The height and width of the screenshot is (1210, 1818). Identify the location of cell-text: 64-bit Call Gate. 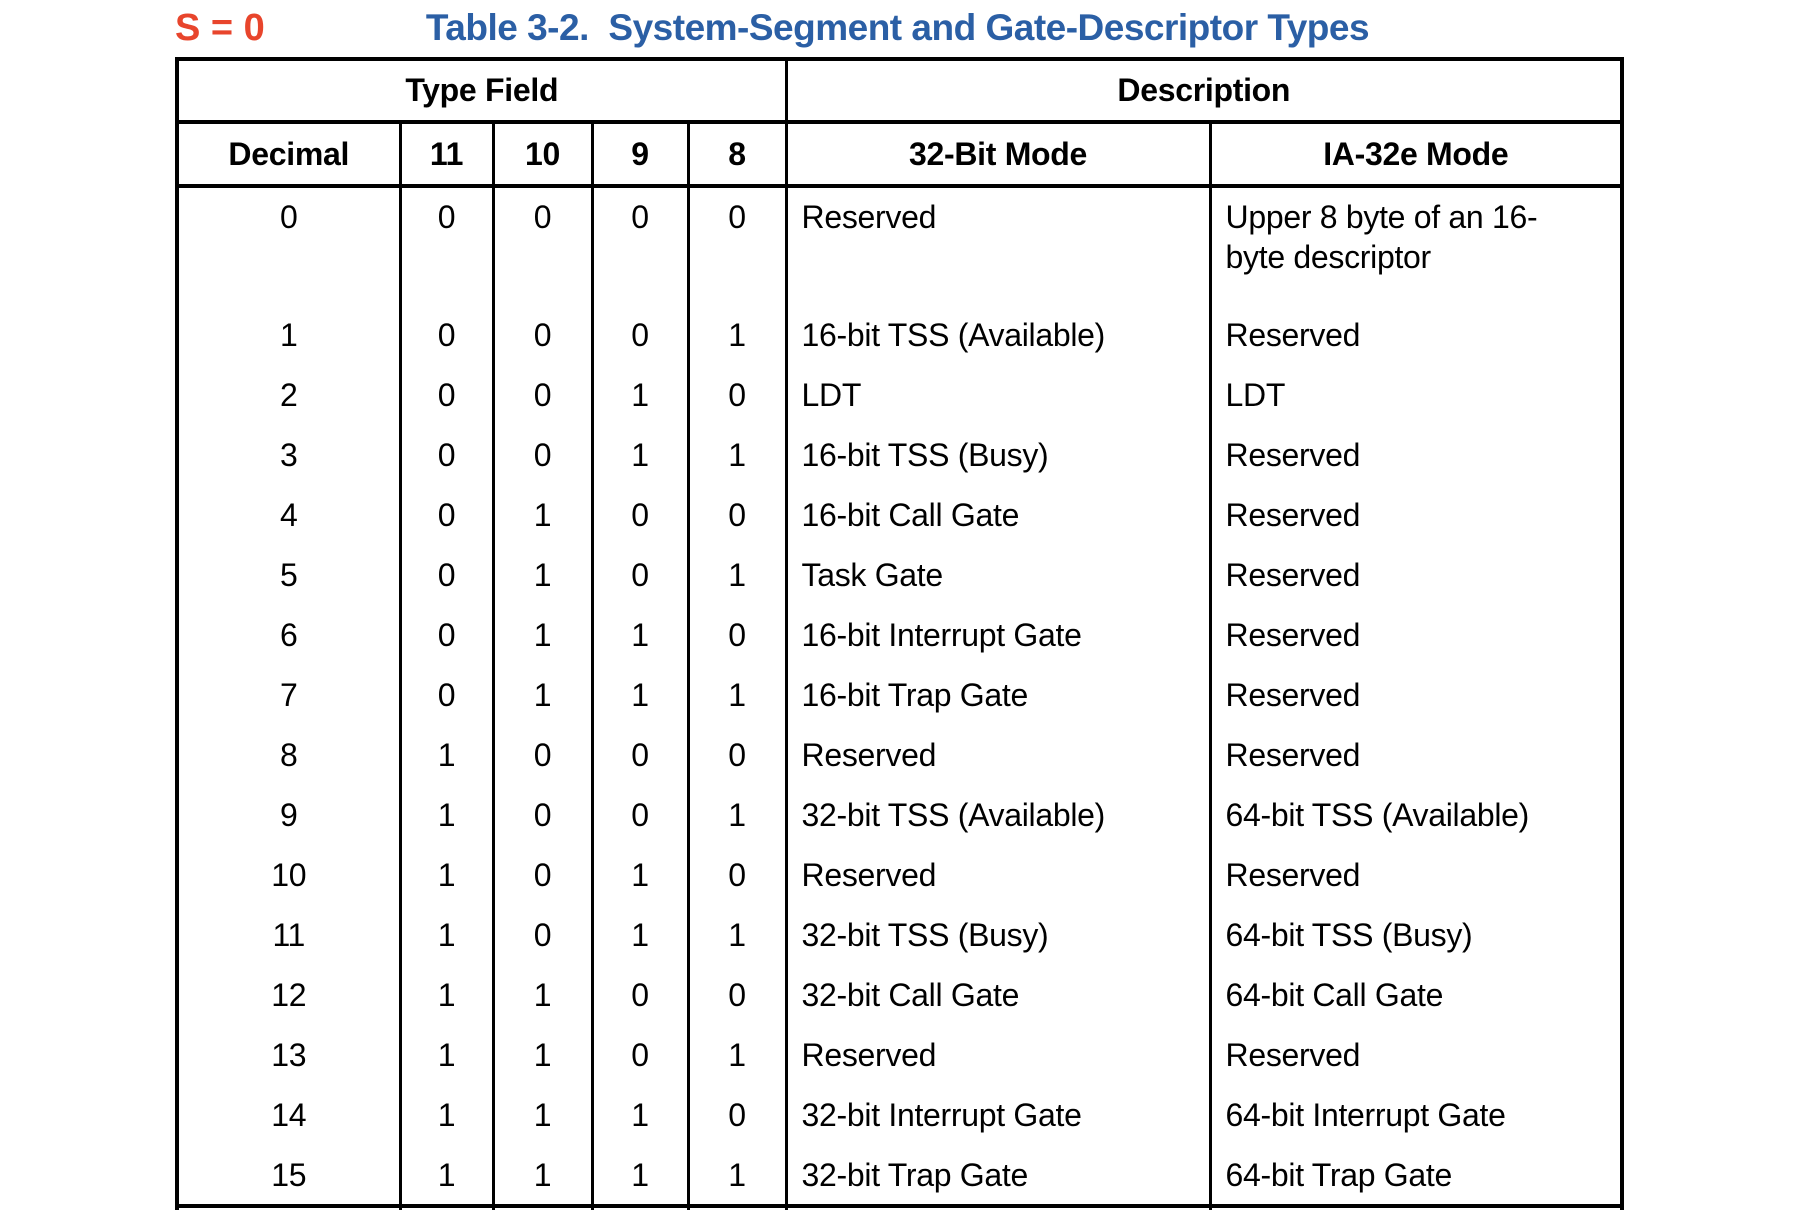
(1334, 995).